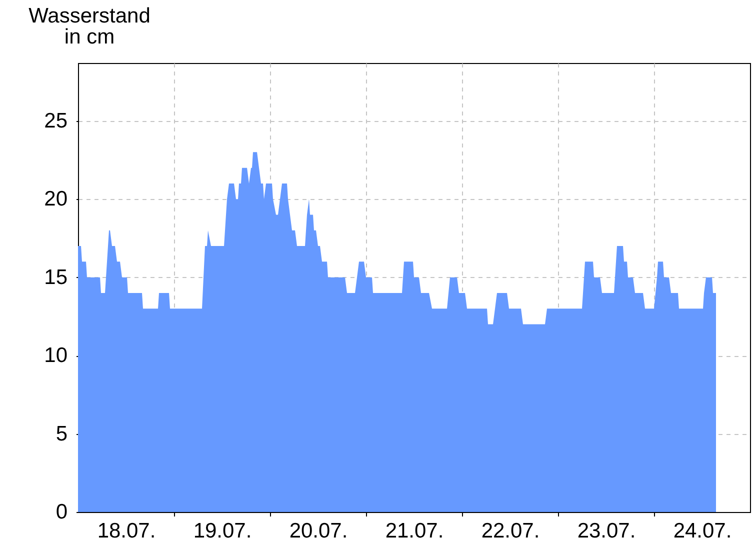 Image resolution: width=756 pixels, height=546 pixels. Describe the element at coordinates (56, 356) in the screenshot. I see `y-tick-label: 10` at that location.